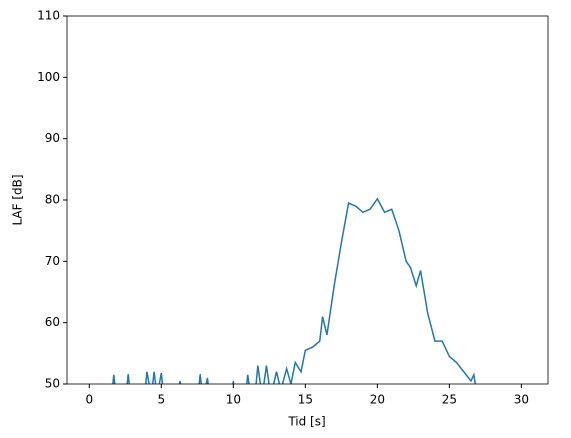 This screenshot has height=438, width=571. What do you see at coordinates (52, 261) in the screenshot?
I see `y-tick-label: 70` at bounding box center [52, 261].